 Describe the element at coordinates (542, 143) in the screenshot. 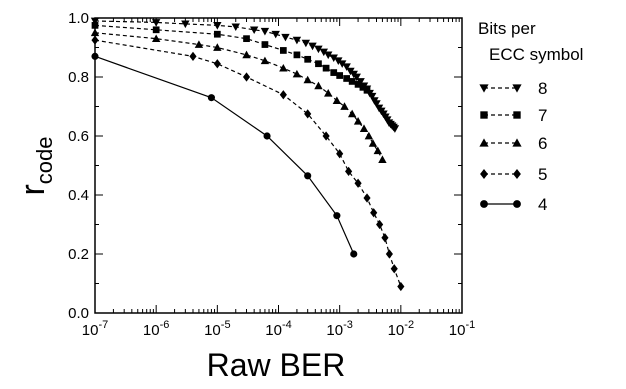

I see `legend-label-6: 6` at that location.